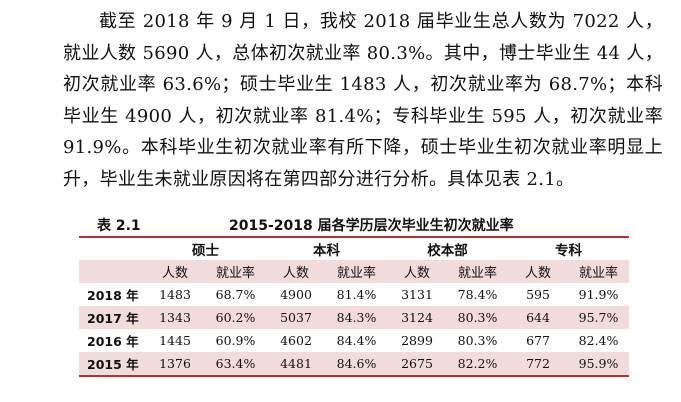 The image size is (681, 402). Describe the element at coordinates (296, 363) in the screenshot. I see `cell-value: 4481` at that location.